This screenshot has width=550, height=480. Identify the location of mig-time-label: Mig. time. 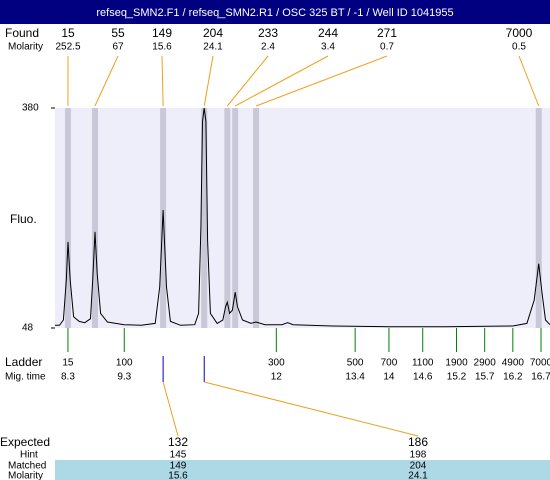
(25, 377).